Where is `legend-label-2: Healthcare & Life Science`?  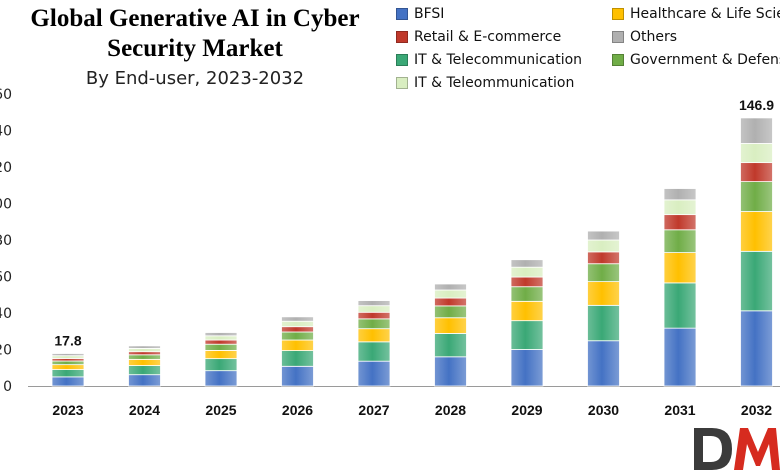 legend-label-2: Healthcare & Life Science is located at coordinates (705, 14).